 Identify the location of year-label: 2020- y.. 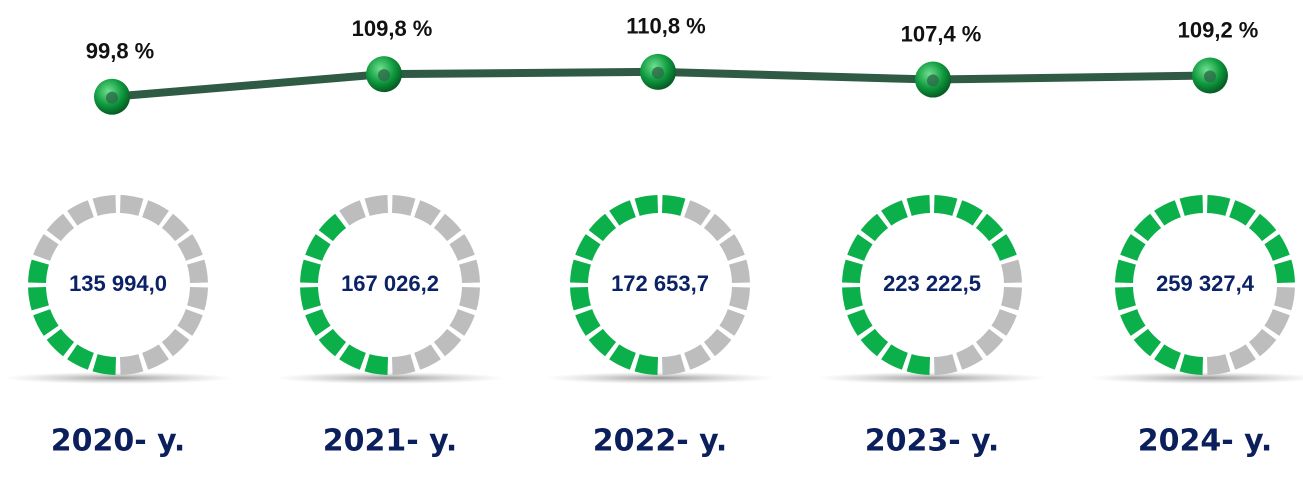
(118, 441).